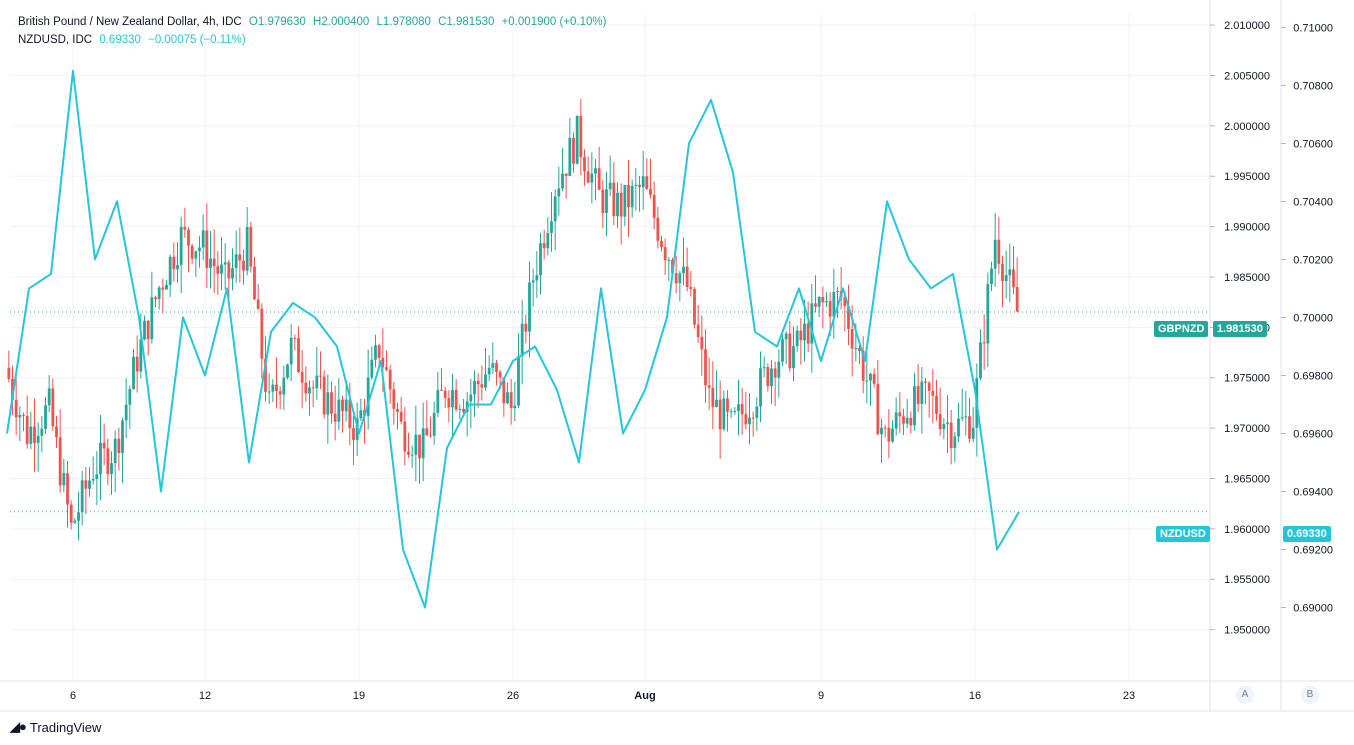 The height and width of the screenshot is (745, 1354). What do you see at coordinates (1313, 144) in the screenshot?
I see `nzdusd-y-tick-label: 0.70600` at bounding box center [1313, 144].